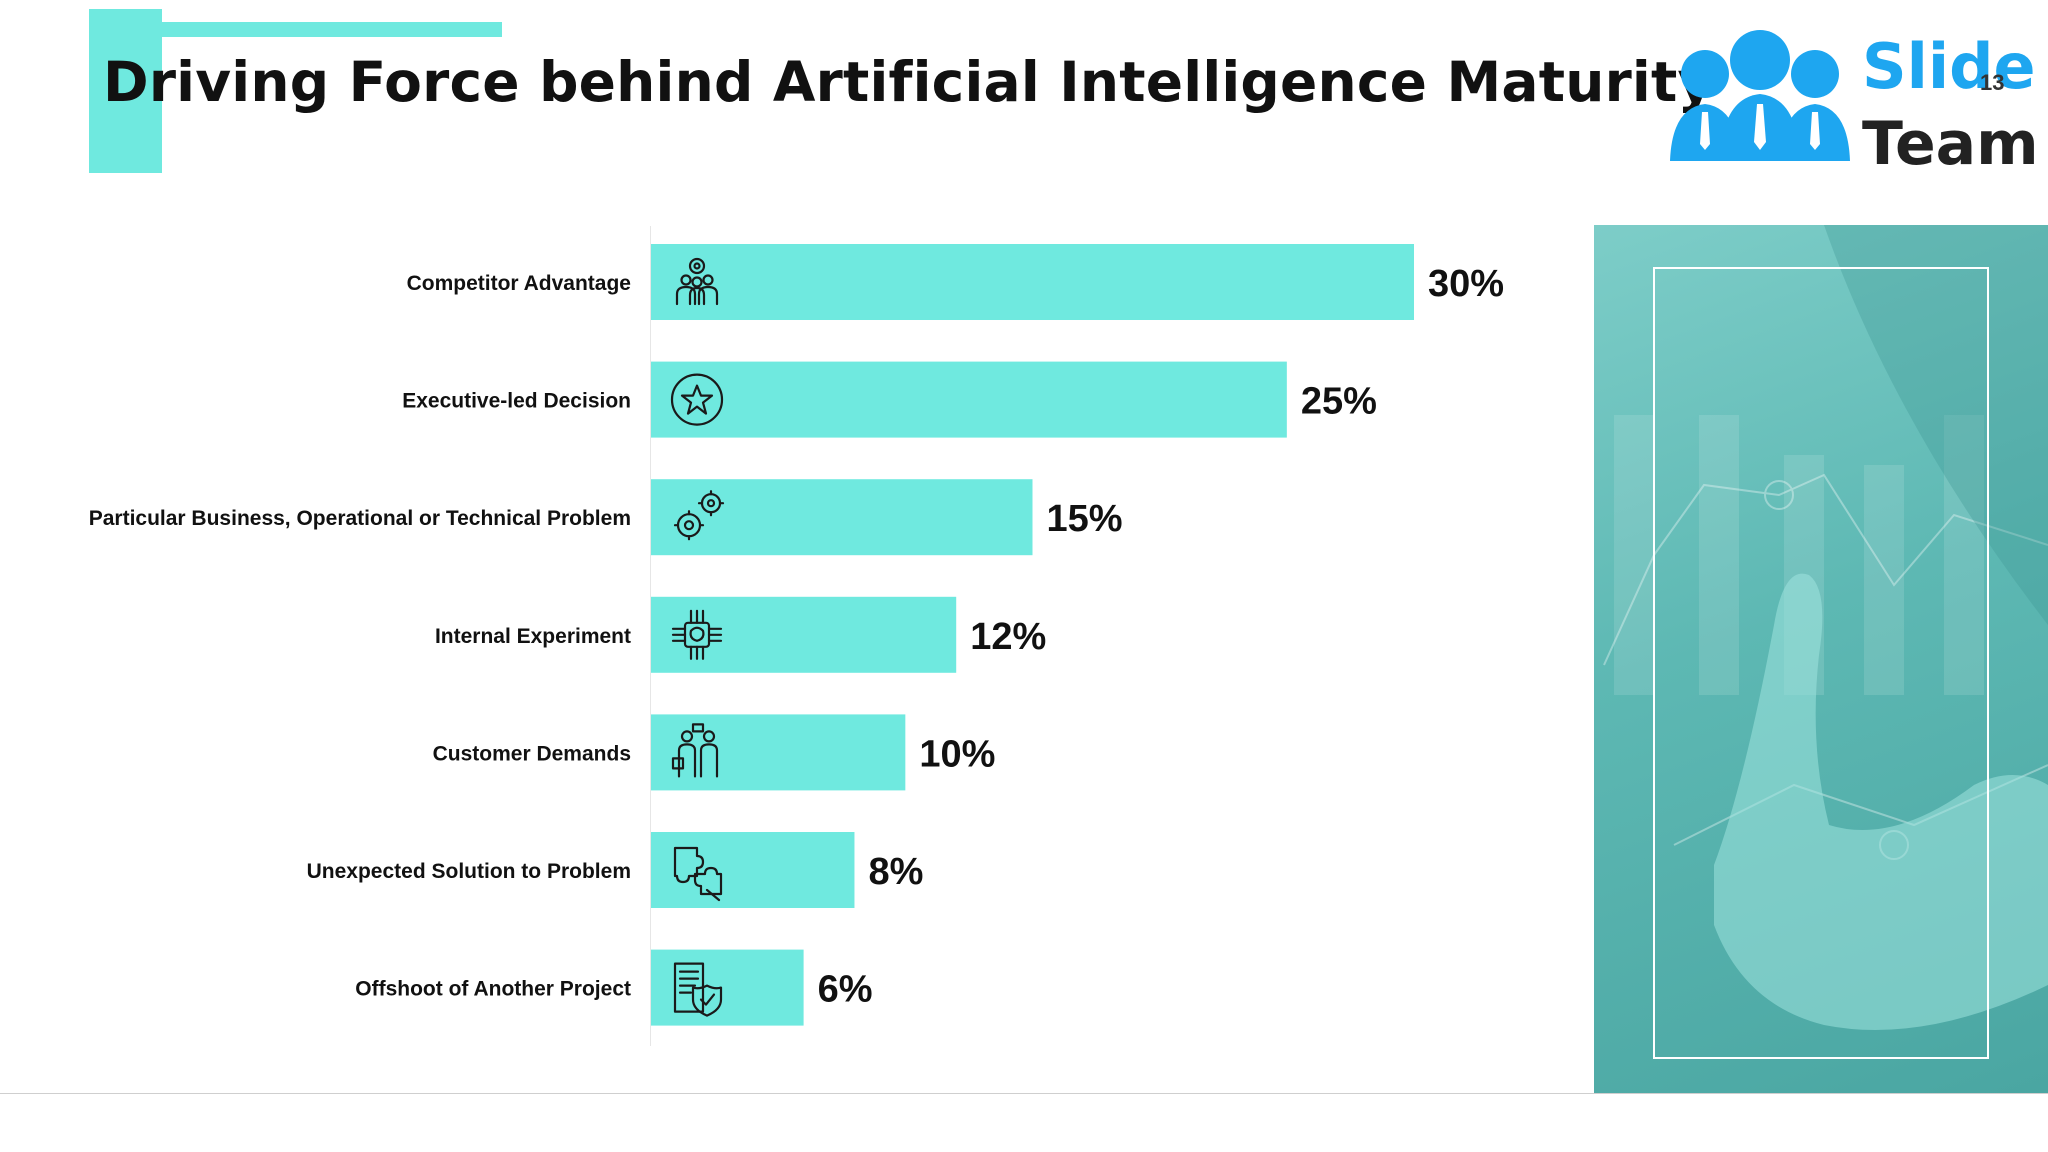 The height and width of the screenshot is (1152, 2048). What do you see at coordinates (699, 515) in the screenshot?
I see `gears-icon` at bounding box center [699, 515].